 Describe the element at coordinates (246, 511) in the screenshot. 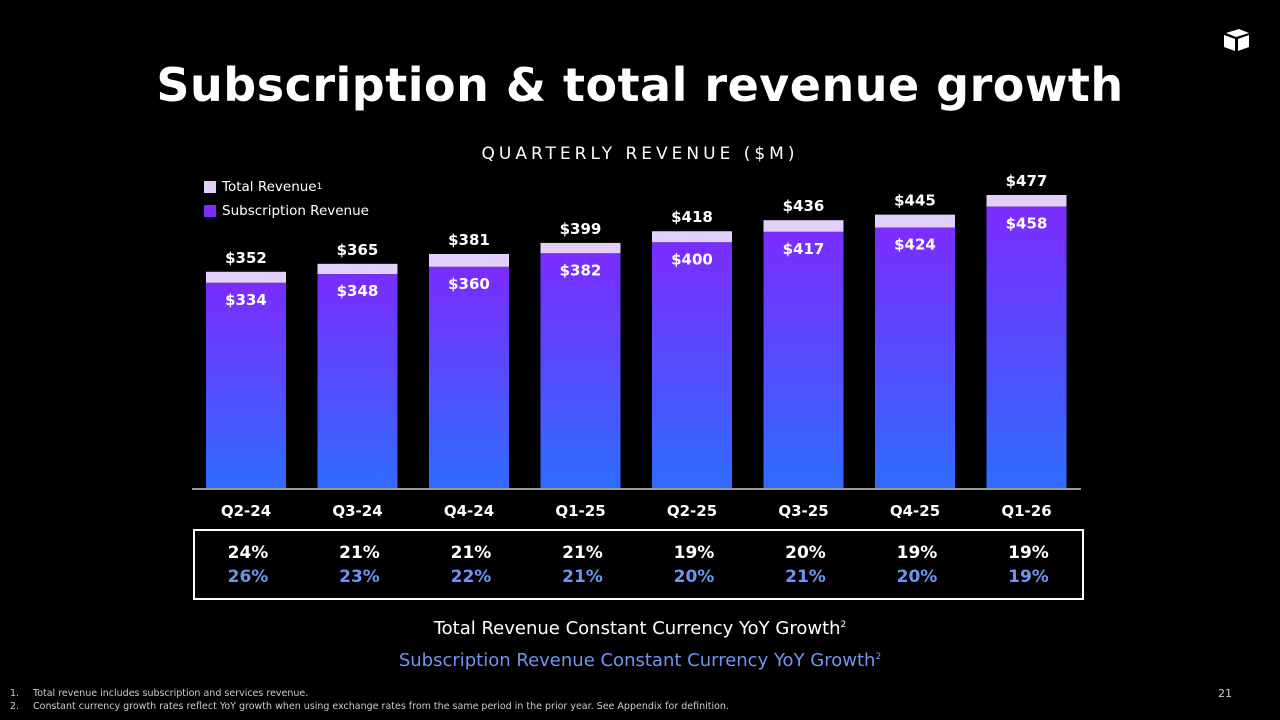

I see `x-tick-label: Q2-24` at that location.